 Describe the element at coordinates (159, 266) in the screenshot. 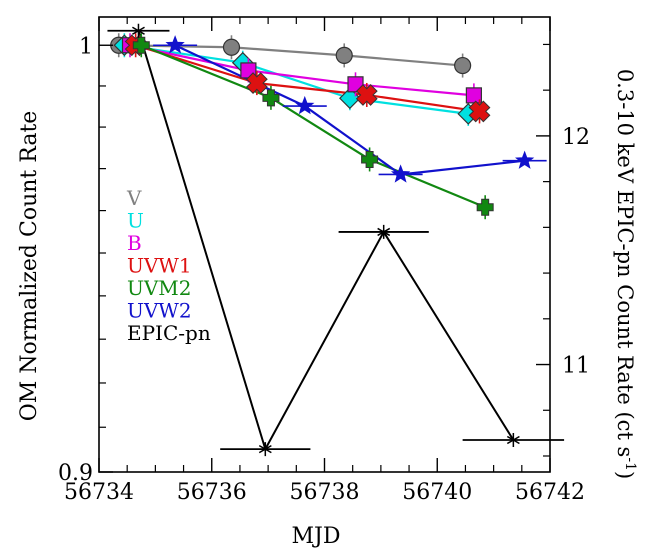

I see `legend-entry: UVW1` at that location.